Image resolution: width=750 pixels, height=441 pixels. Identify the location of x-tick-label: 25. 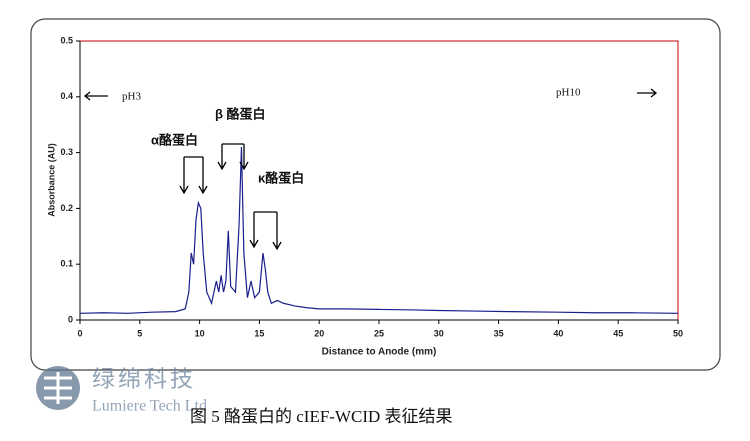
(379, 333).